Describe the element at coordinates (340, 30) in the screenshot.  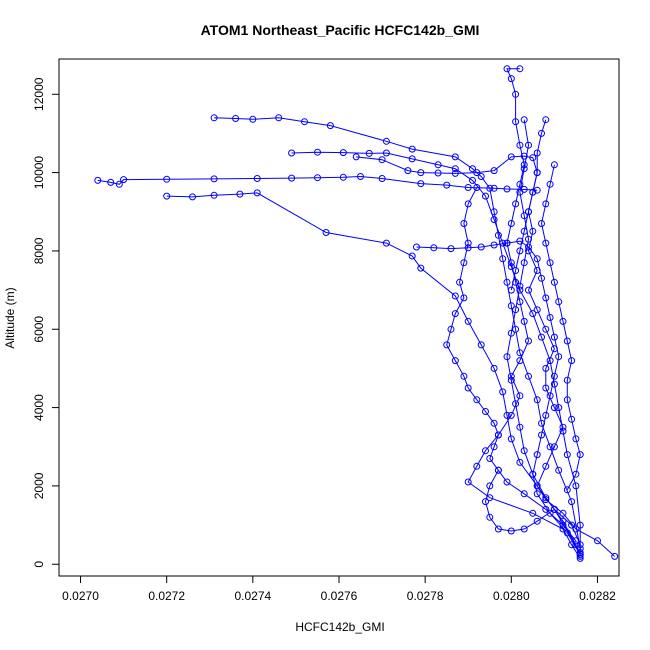
I see `chart-title: ATOM1 Northeast_Pacific HCFC142b_GMI` at that location.